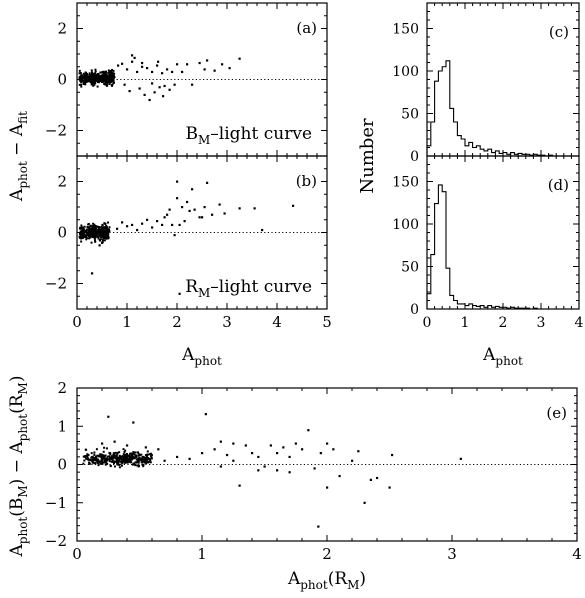 The height and width of the screenshot is (598, 585). Describe the element at coordinates (204, 293) in the screenshot. I see `light-curve-annotation-part: M` at that location.